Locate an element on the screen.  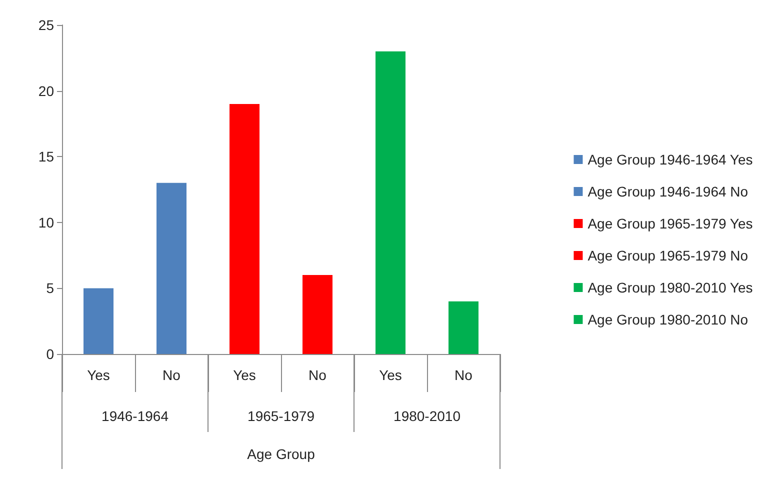
legend-label: Age Group 1980-2010 Yes is located at coordinates (670, 288).